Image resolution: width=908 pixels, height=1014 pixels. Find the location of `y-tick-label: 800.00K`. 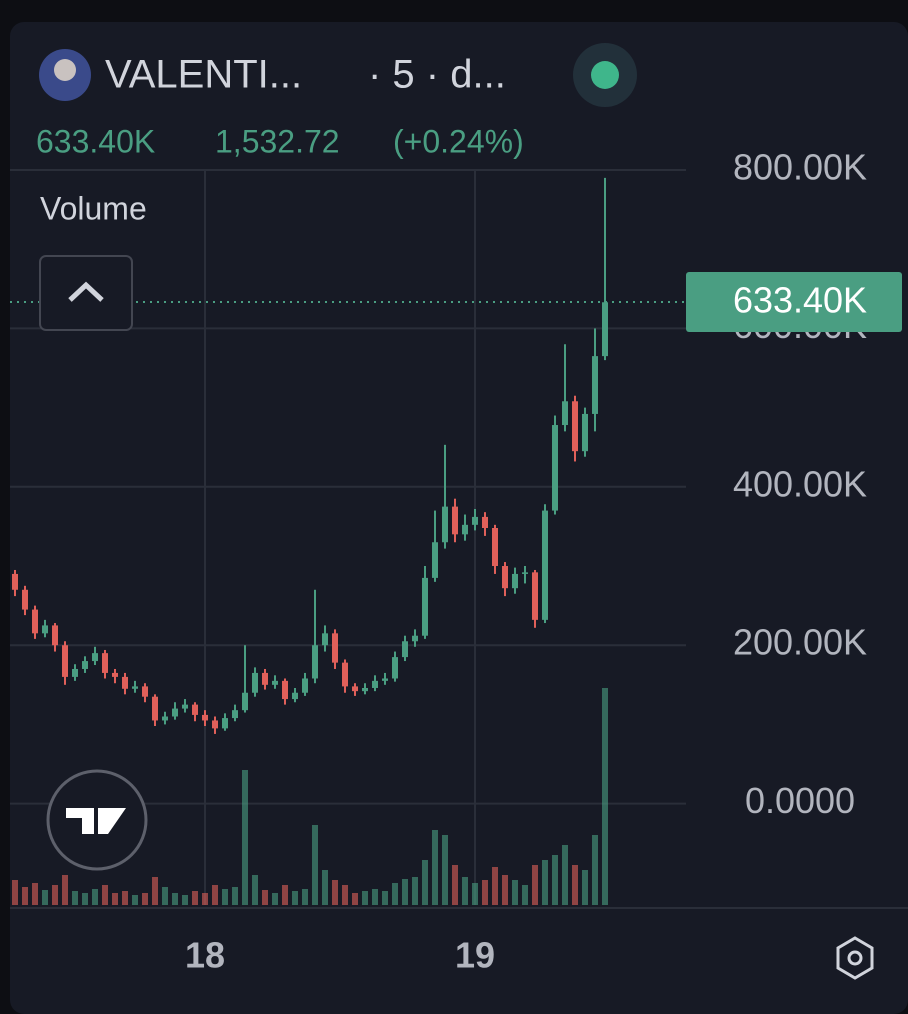

y-tick-label: 800.00K is located at coordinates (800, 167).